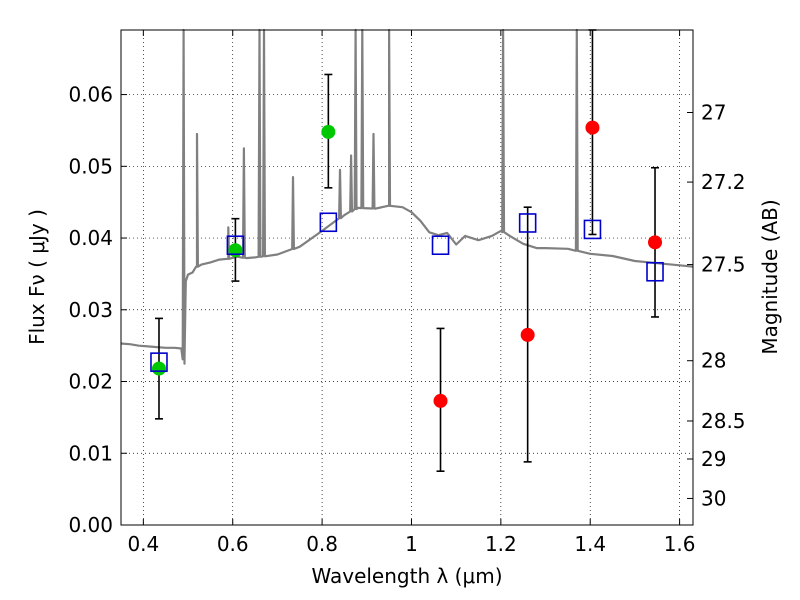 Image resolution: width=800 pixels, height=600 pixels. What do you see at coordinates (680, 544) in the screenshot?
I see `x-tick-label: 1.6` at bounding box center [680, 544].